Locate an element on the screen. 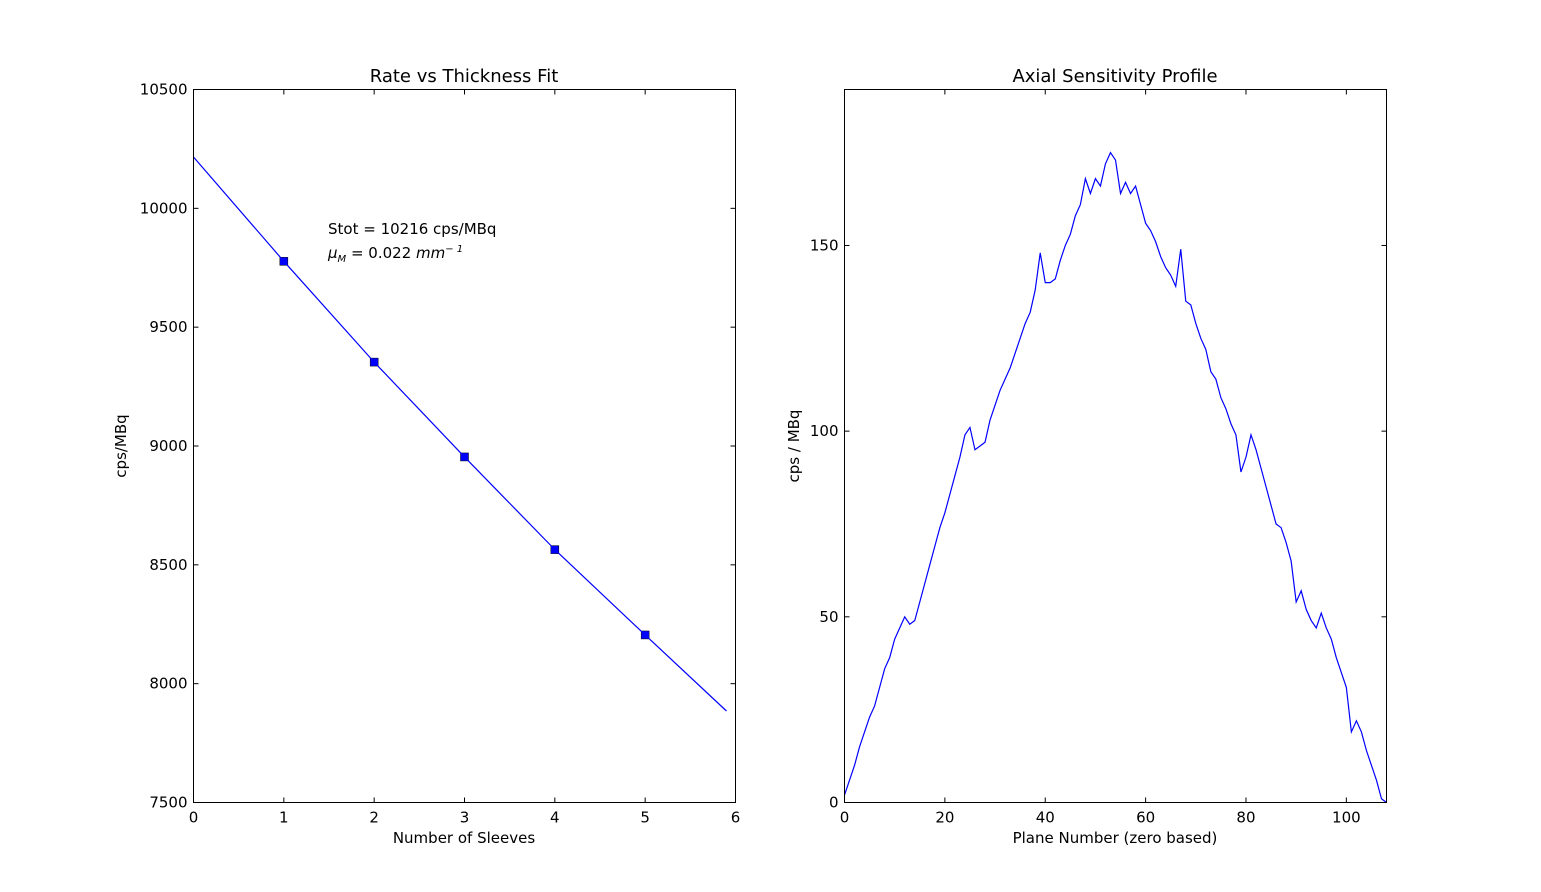  y-tick-label: 9000 is located at coordinates (168, 446).